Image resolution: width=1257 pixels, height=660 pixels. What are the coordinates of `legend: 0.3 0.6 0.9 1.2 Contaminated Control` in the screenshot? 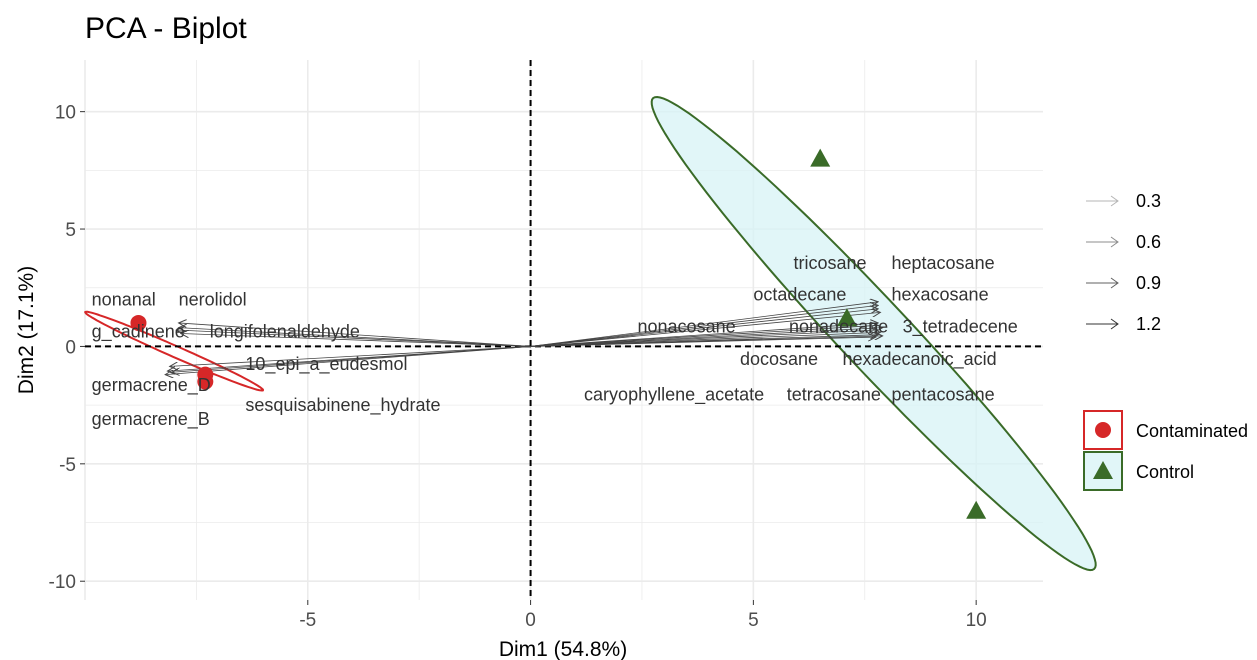 It's located at (1165, 341).